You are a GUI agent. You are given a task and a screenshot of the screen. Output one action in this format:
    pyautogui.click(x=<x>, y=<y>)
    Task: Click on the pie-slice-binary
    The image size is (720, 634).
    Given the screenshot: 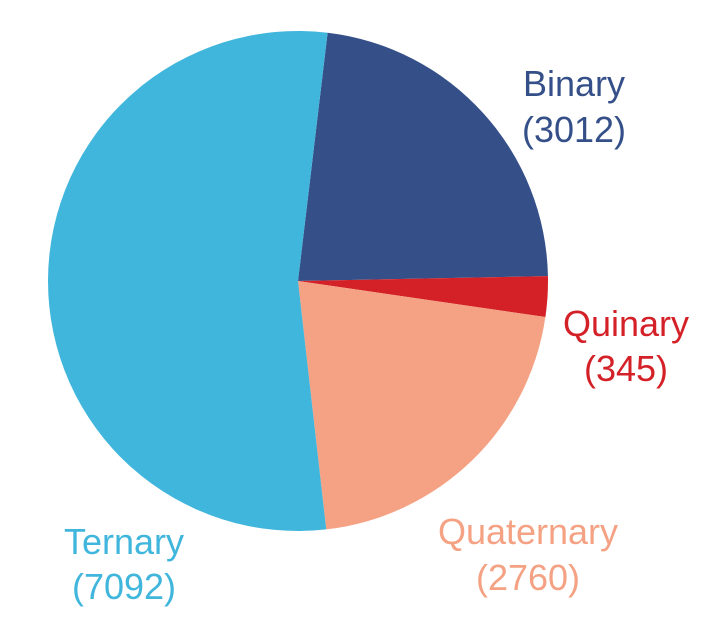 What is the action you would take?
    pyautogui.click(x=423, y=157)
    